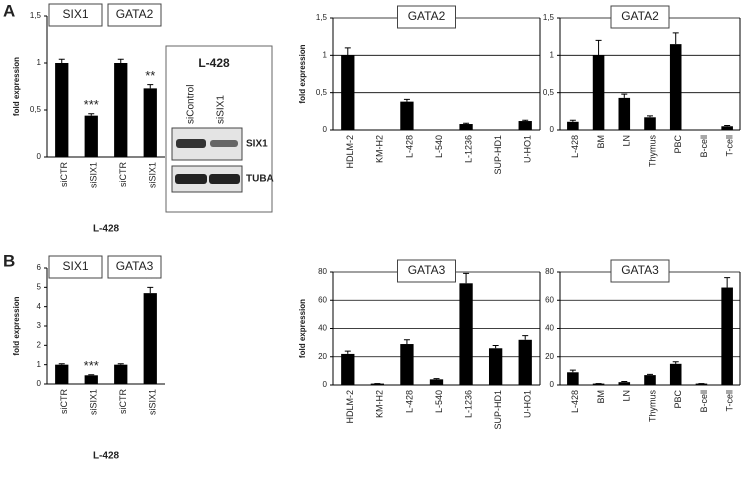 Image resolution: width=748 pixels, height=483 pixels. I want to click on row-label: TUBA, so click(260, 179).